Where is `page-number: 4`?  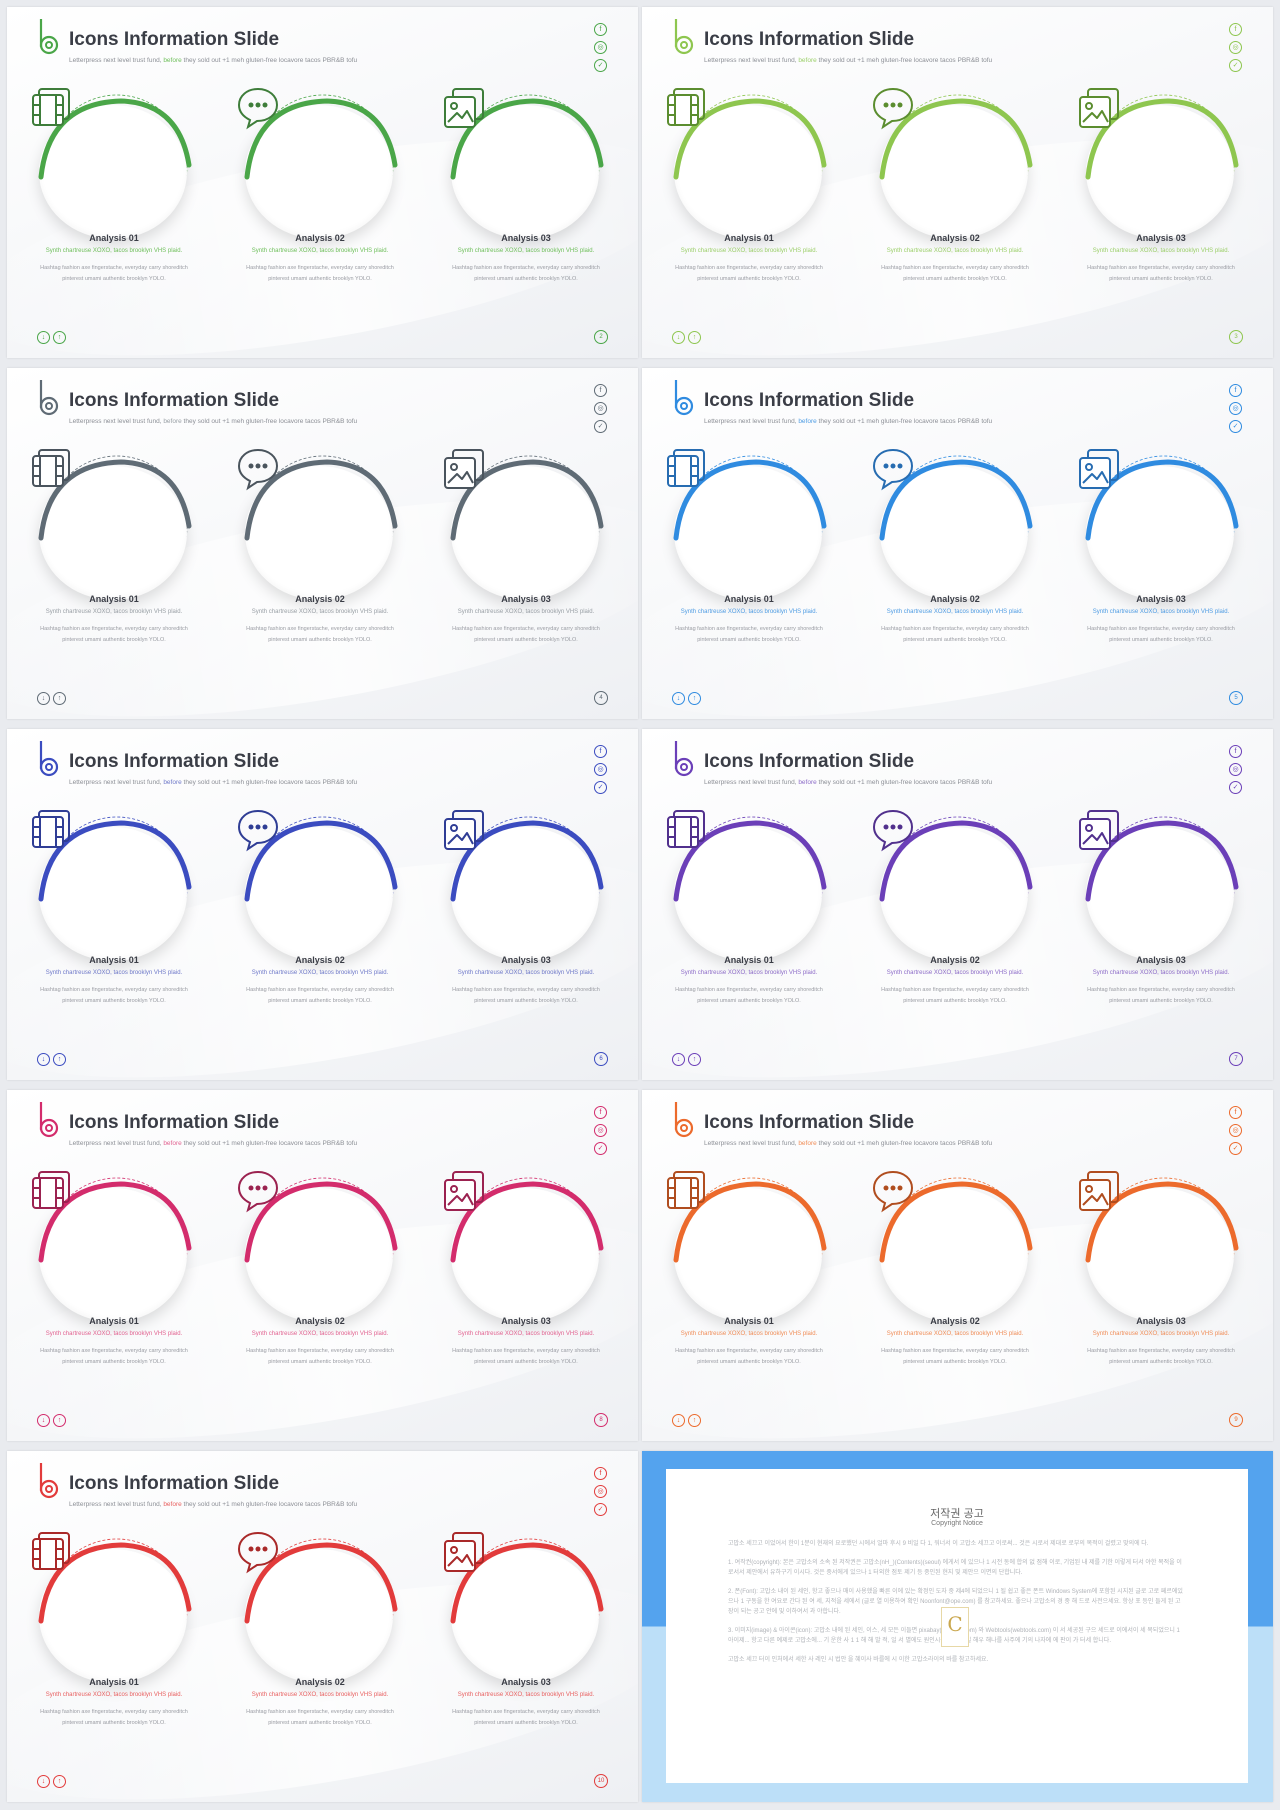
page-number: 4 is located at coordinates (601, 698).